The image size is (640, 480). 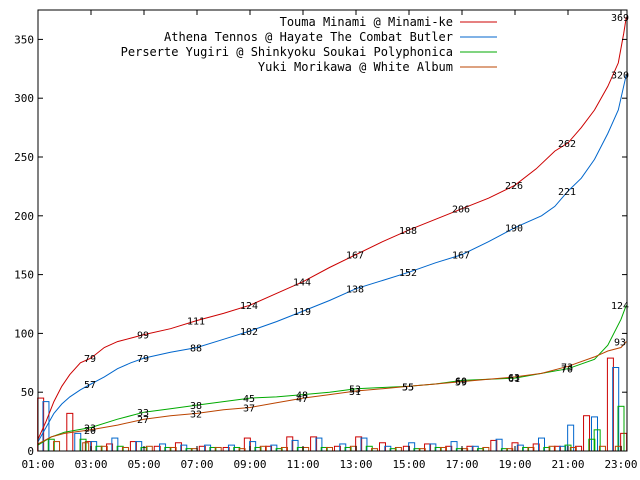 I want to click on x-tick-label: 17:00, so click(x=461, y=464).